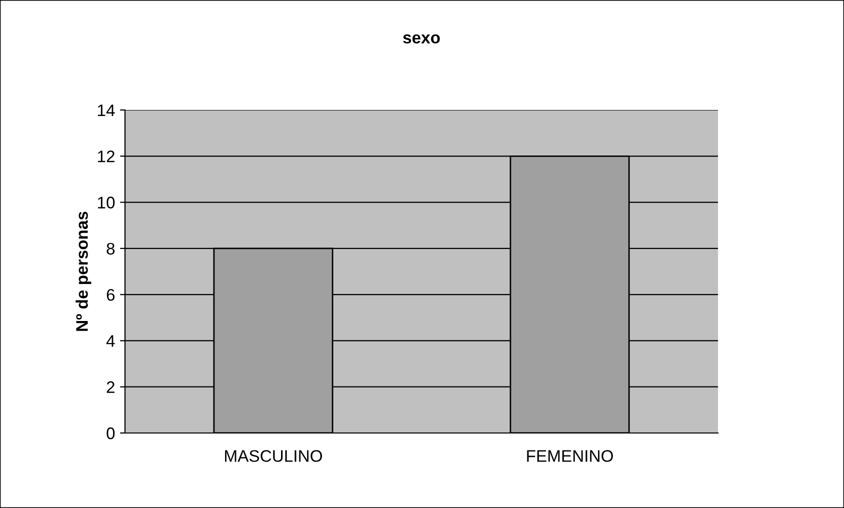 This screenshot has width=844, height=508. I want to click on y-tick-label: 8, so click(110, 248).